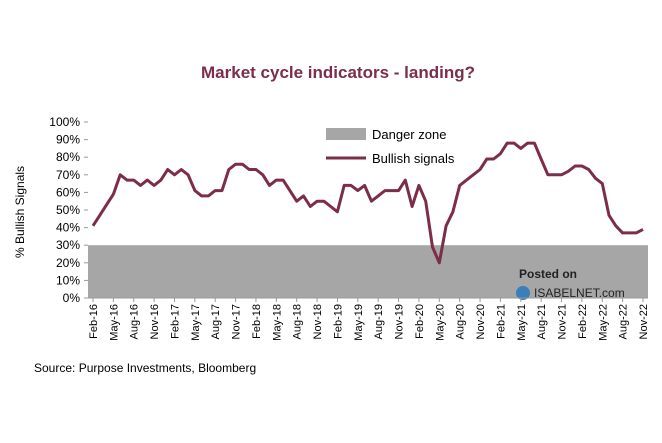 The height and width of the screenshot is (443, 662). What do you see at coordinates (542, 321) in the screenshot?
I see `x-tick-label: Aug-21` at bounding box center [542, 321].